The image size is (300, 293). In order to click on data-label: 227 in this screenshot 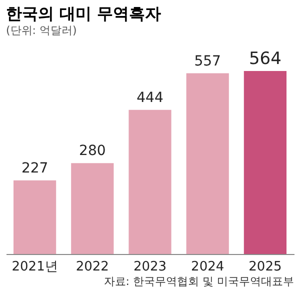, I will do `click(34, 168)`.